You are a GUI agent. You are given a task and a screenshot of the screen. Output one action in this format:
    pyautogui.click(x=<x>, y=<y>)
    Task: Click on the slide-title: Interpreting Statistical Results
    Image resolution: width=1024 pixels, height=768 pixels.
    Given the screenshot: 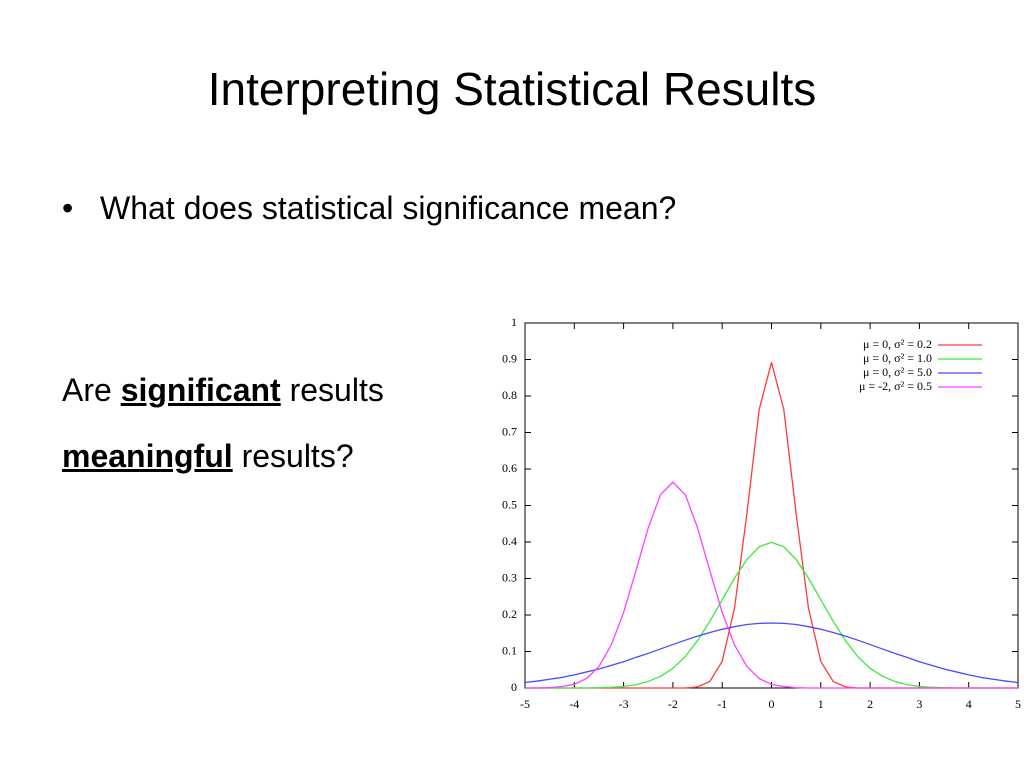 What is the action you would take?
    pyautogui.click(x=512, y=89)
    